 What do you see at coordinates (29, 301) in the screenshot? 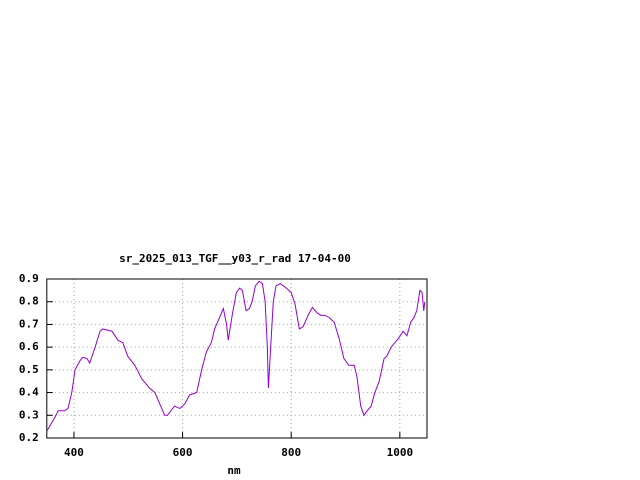
I see `y-tick-label: 0.8` at bounding box center [29, 301].